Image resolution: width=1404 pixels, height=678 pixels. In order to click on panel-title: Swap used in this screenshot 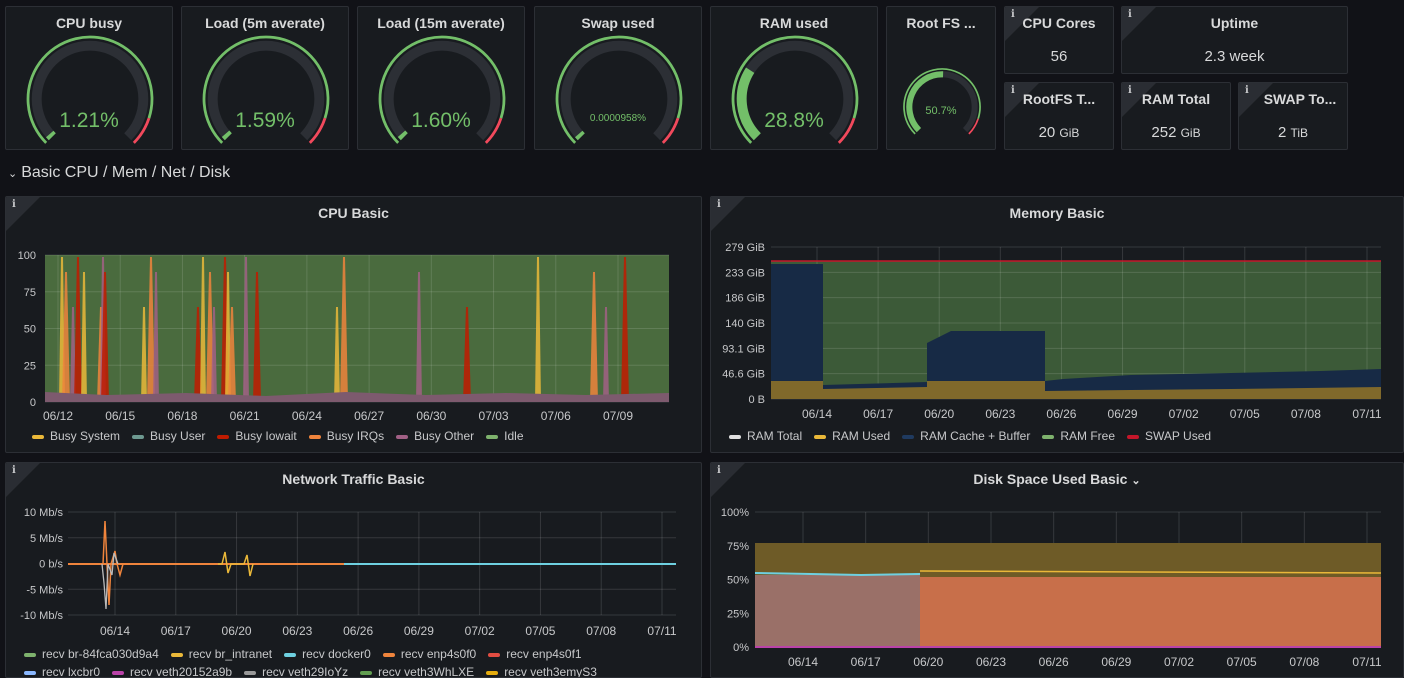, I will do `click(618, 23)`.